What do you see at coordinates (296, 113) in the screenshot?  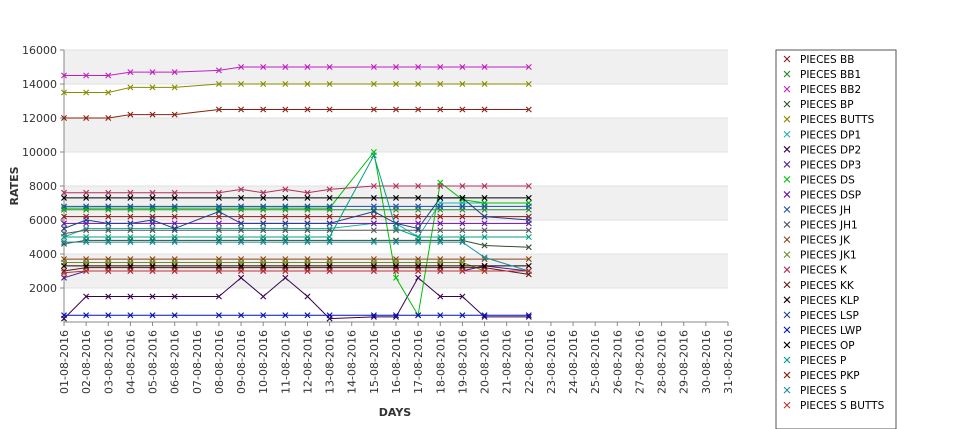 I see `series-pieces-pkp` at bounding box center [296, 113].